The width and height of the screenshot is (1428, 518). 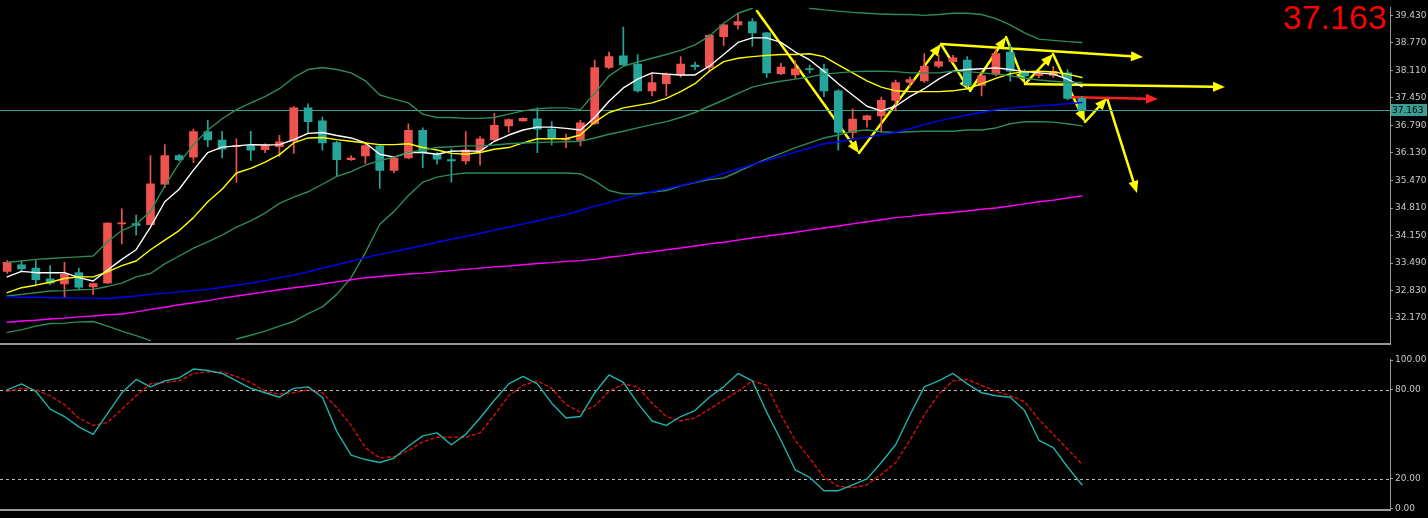 What do you see at coordinates (1411, 317) in the screenshot?
I see `y-tick-label: 32.170` at bounding box center [1411, 317].